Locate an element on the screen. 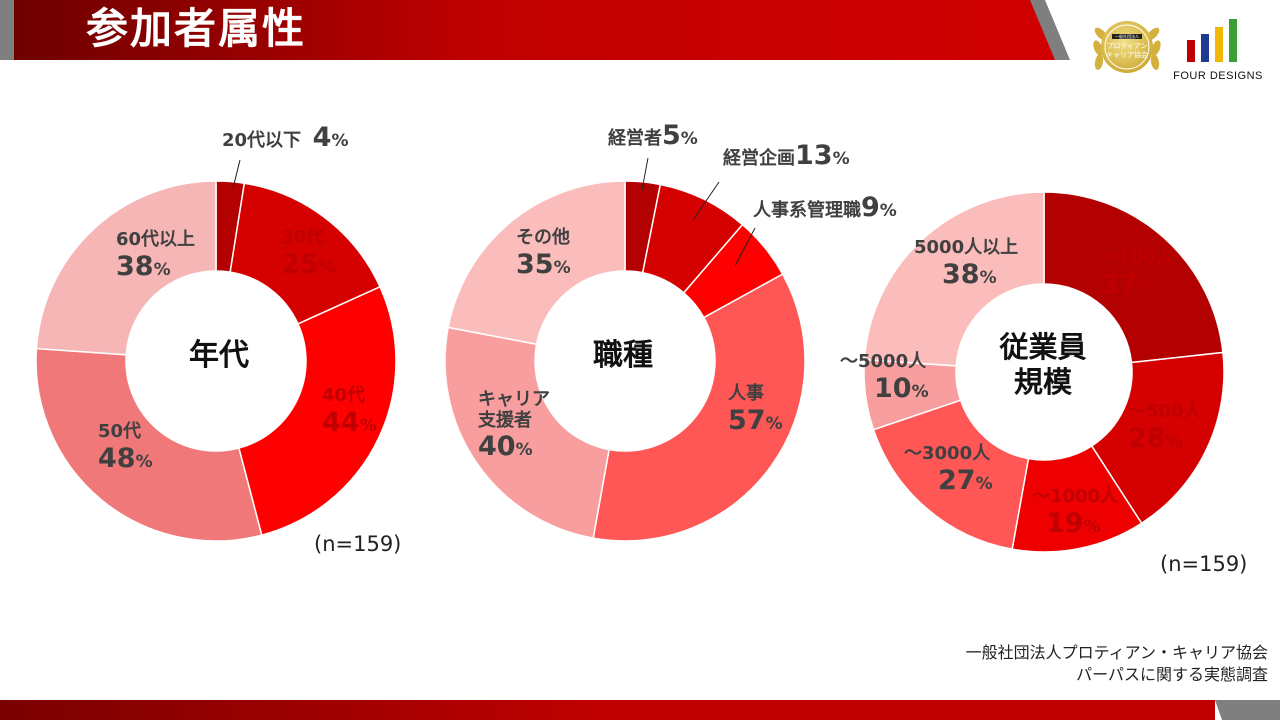 This screenshot has height=724, width=1280. footer-band is located at coordinates (640, 710).